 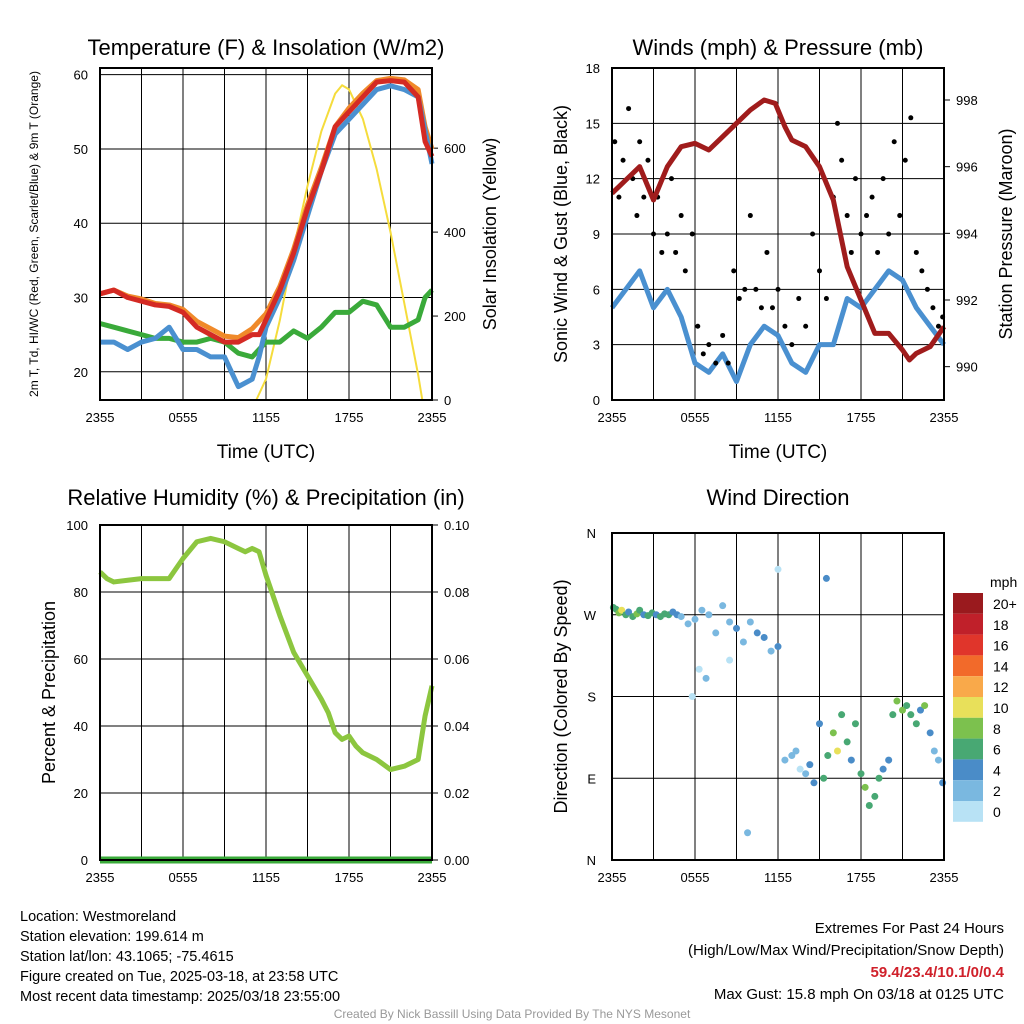 I want to click on y2-axis-label: Solar Insolation (Yellow), so click(x=490, y=234).